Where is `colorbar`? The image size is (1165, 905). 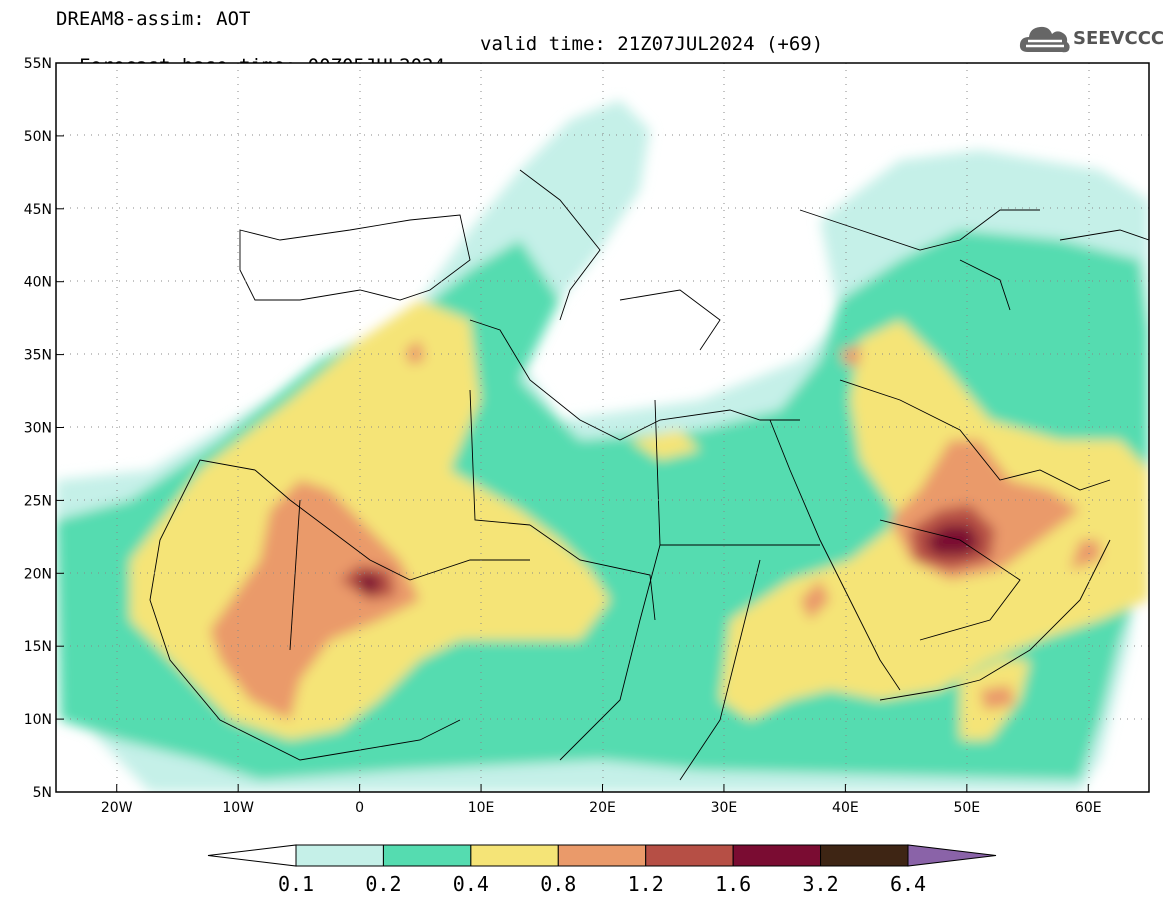 colorbar is located at coordinates (602, 855).